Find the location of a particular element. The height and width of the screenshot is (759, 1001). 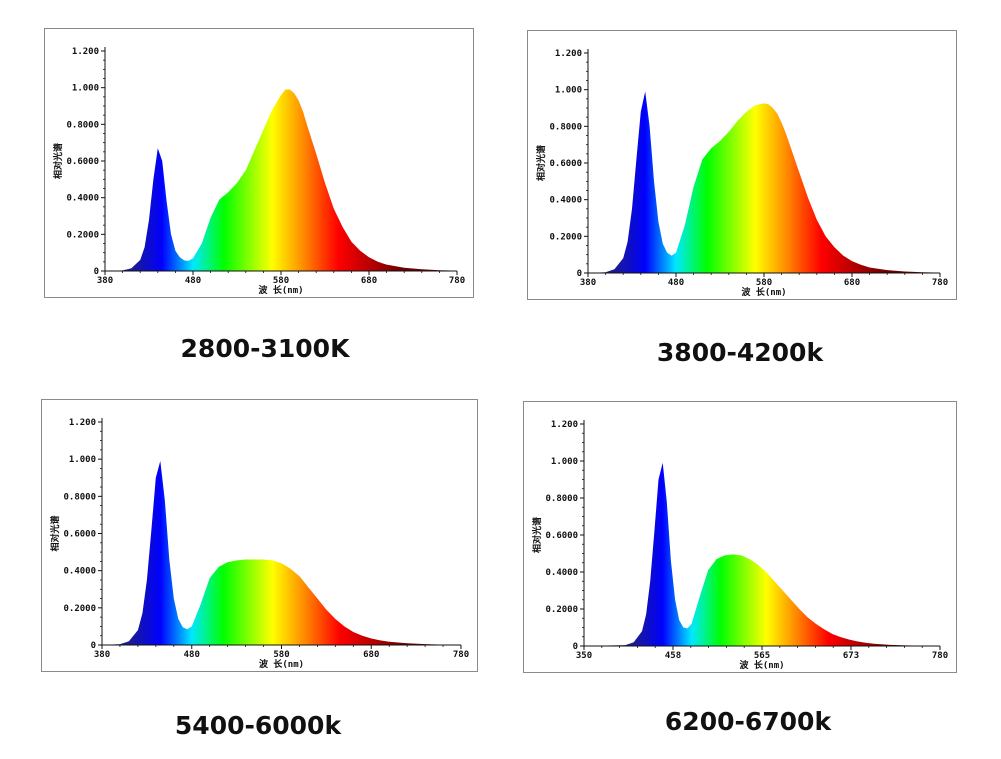

x-tick-label: 565 is located at coordinates (762, 656).